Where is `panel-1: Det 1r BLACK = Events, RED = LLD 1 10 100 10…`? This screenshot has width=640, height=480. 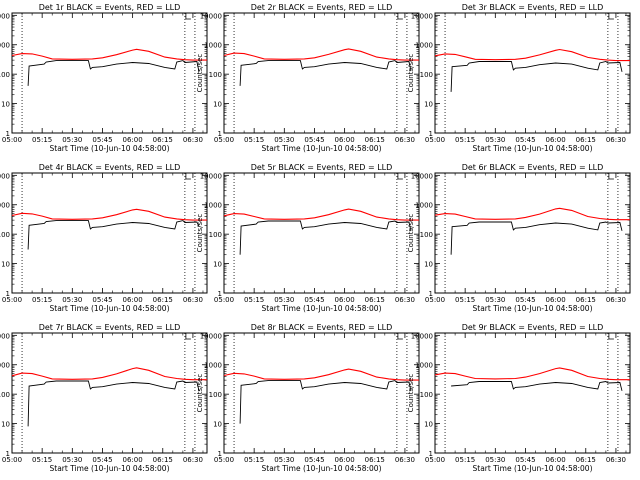
panel-1: Det 1r BLACK = Events, RED = LLD 1 10 100 10… is located at coordinates (104, 78).